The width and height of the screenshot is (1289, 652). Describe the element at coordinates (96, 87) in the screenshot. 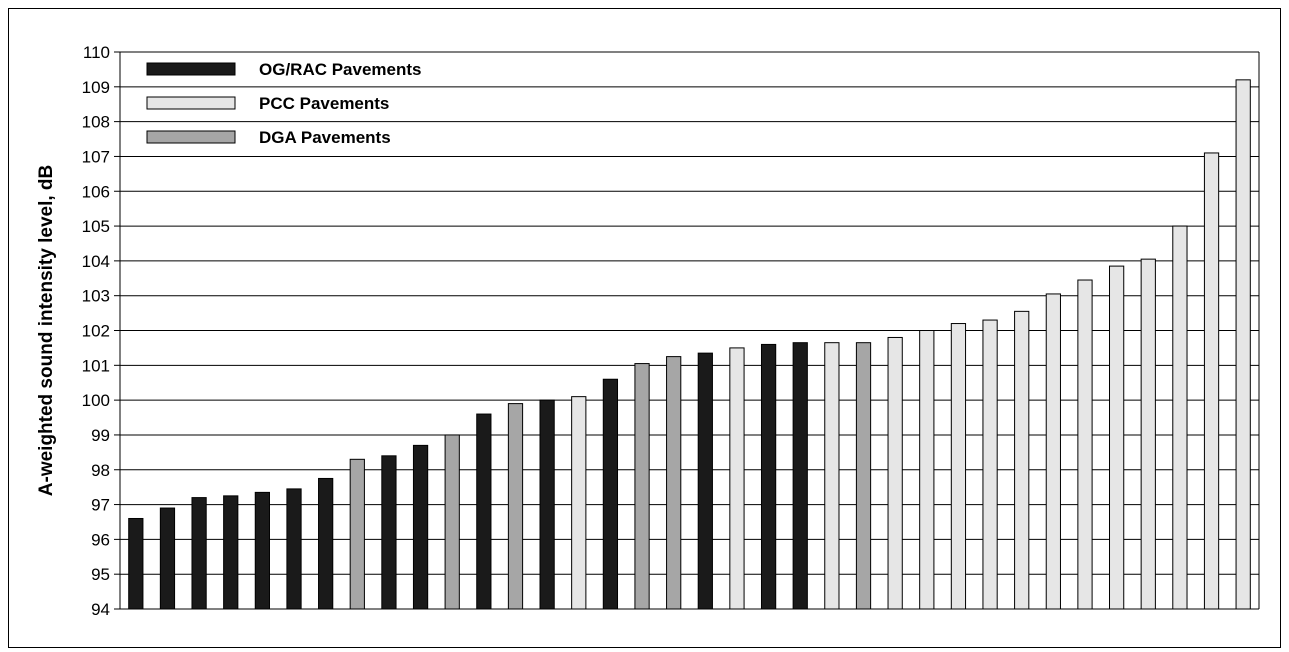

I see `y-tick-label: 109` at that location.